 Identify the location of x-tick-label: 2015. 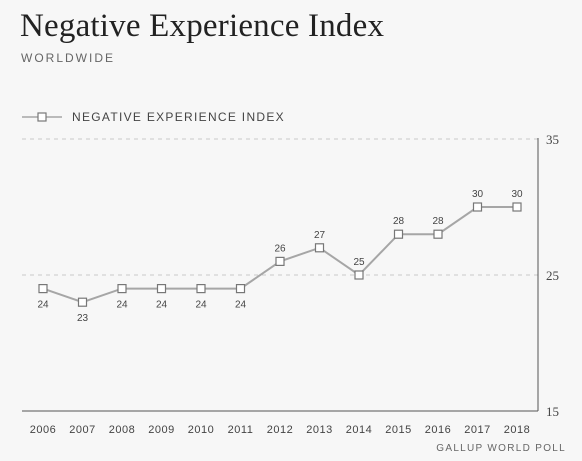
(398, 430).